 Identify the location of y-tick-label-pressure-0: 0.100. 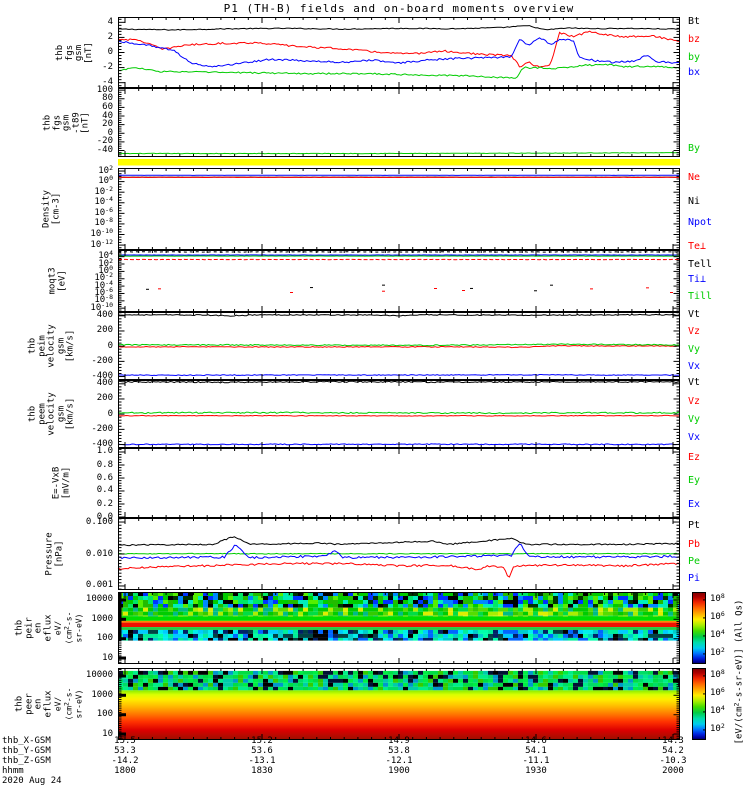
(99, 521).